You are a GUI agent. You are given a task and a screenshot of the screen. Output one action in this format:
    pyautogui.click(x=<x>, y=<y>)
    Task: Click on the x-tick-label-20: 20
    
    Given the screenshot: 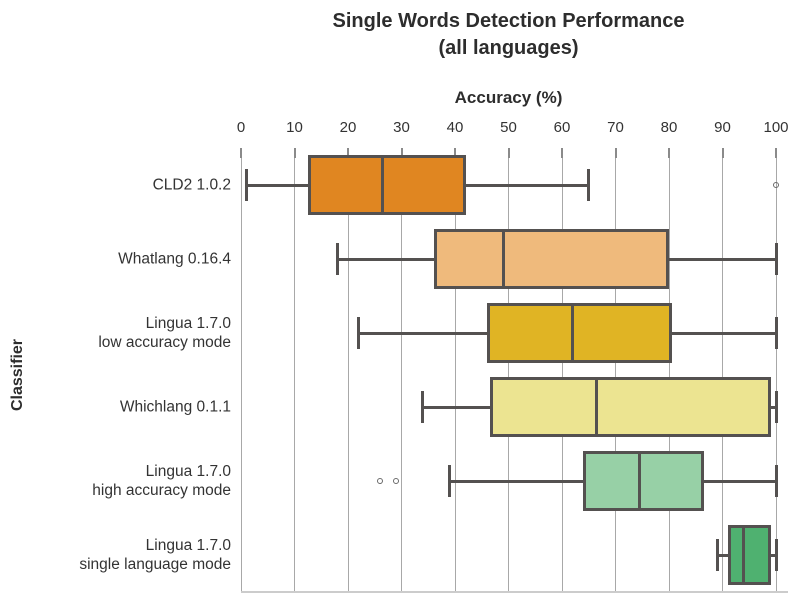 What is the action you would take?
    pyautogui.click(x=348, y=127)
    